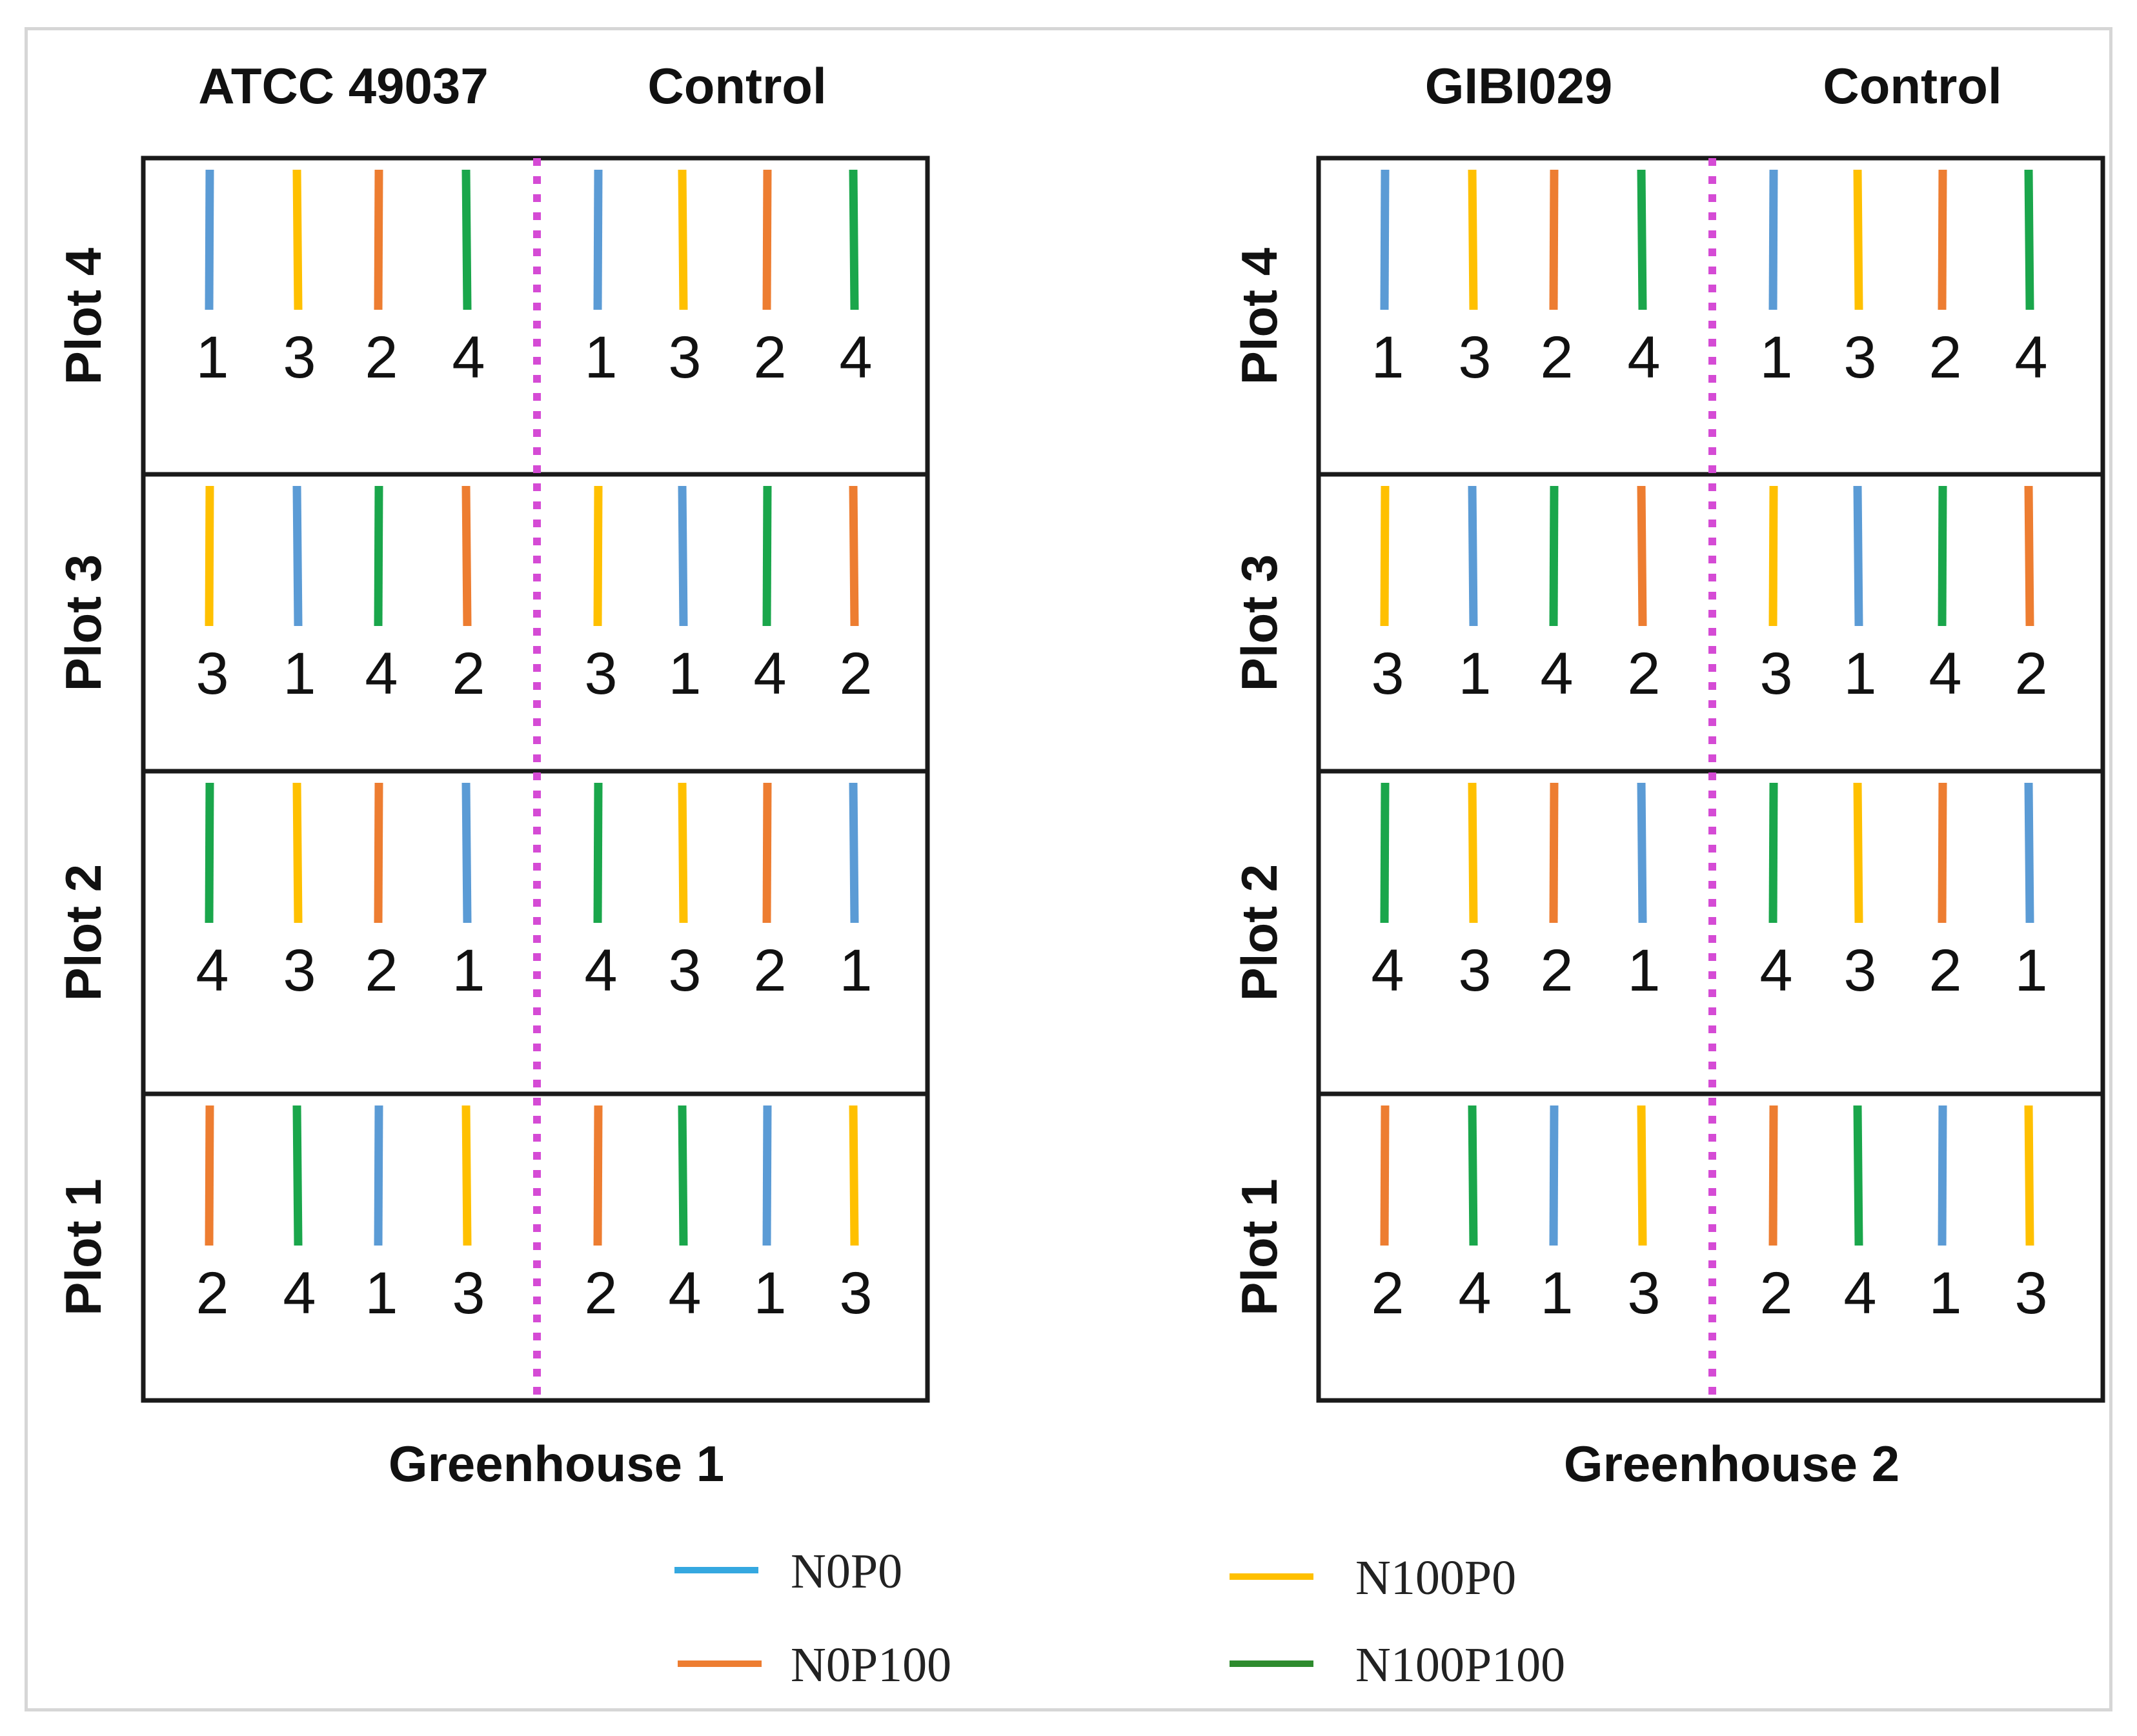 The height and width of the screenshot is (1736, 2137). Describe the element at coordinates (788, 1571) in the screenshot. I see `legend-item: N0P0` at that location.